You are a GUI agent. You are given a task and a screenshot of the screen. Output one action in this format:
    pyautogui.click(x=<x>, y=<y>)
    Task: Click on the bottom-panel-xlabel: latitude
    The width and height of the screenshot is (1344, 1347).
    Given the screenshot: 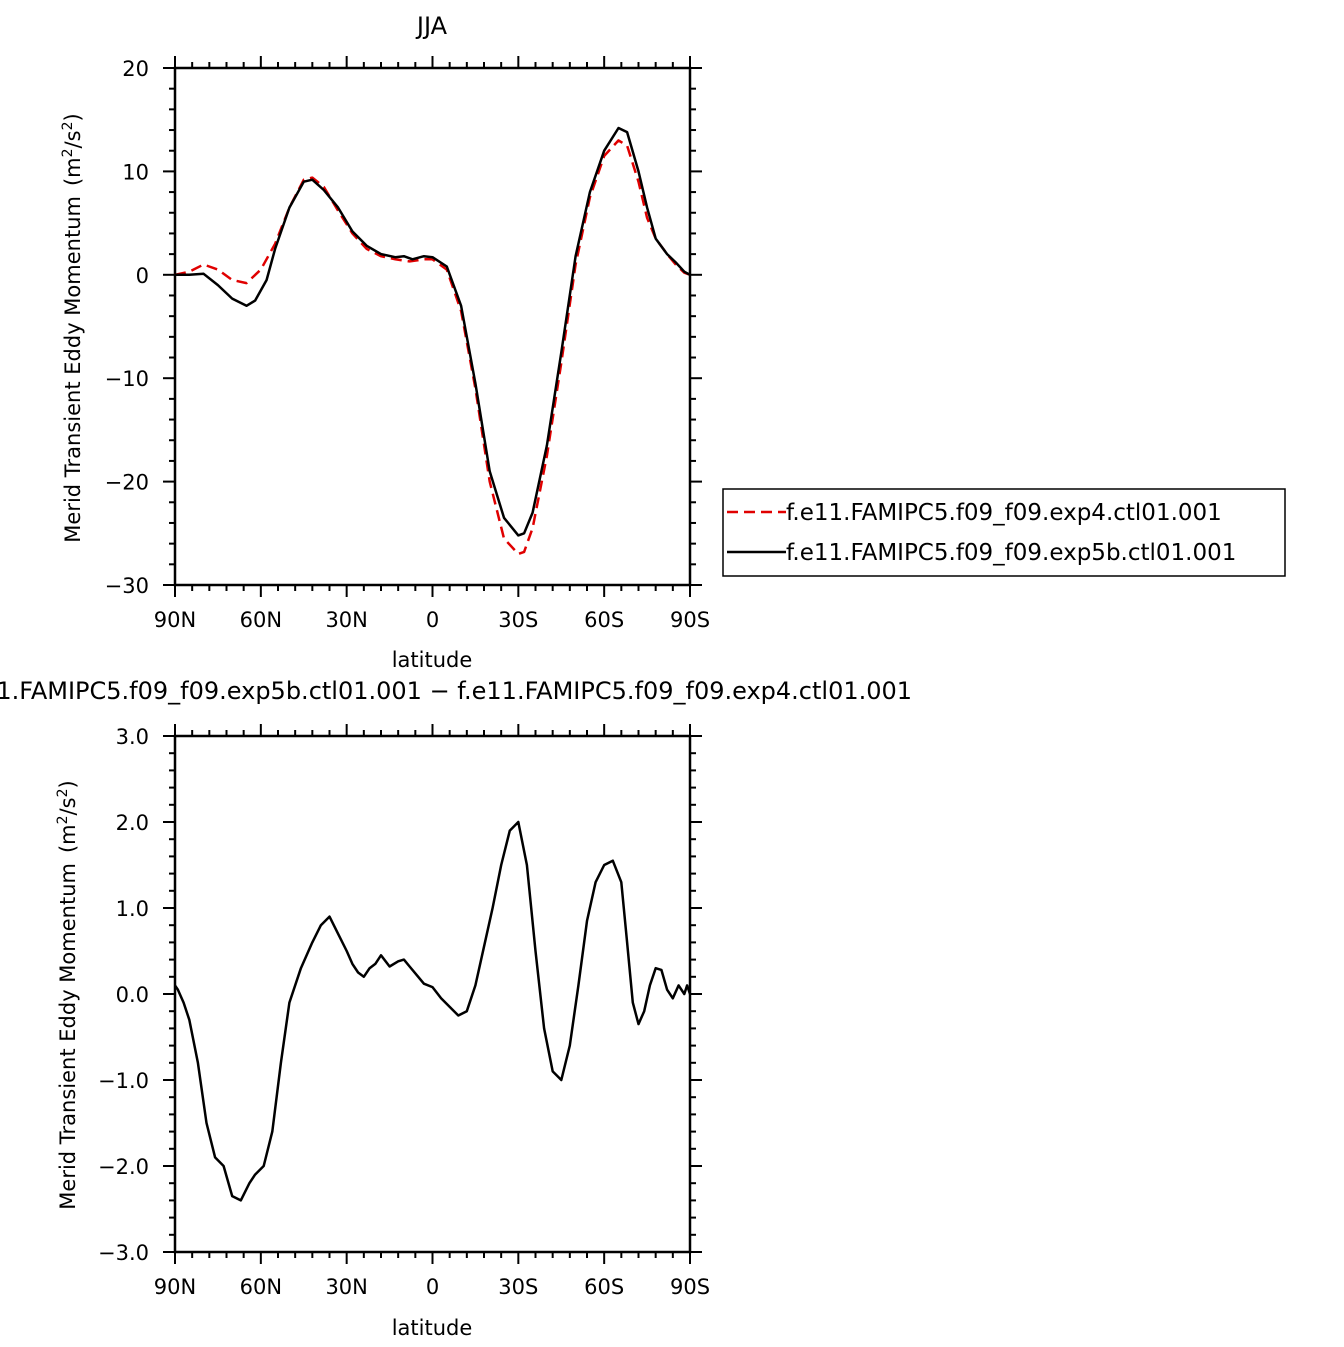 What is the action you would take?
    pyautogui.click(x=432, y=1328)
    